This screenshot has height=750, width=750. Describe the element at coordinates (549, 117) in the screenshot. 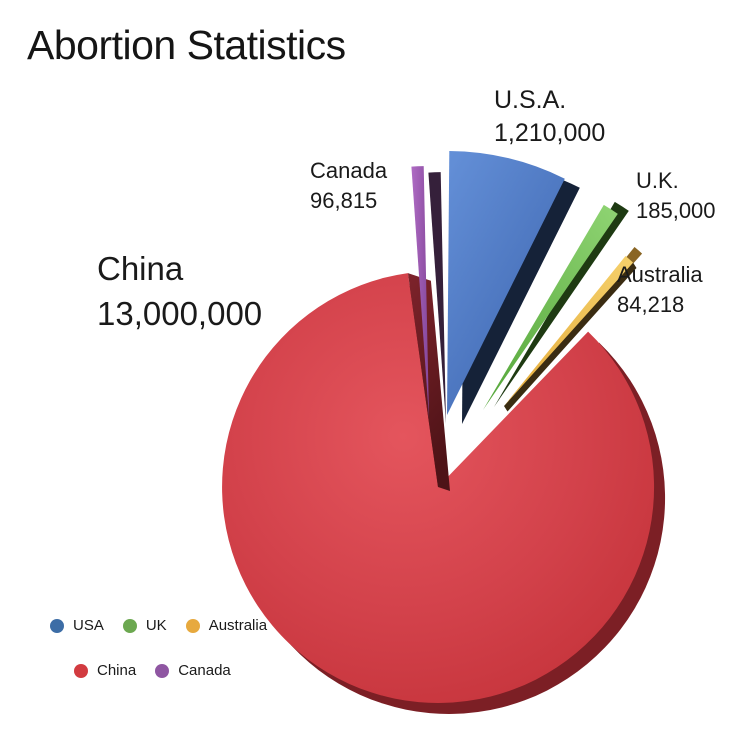

I see `usa-callout: U.S.A. 1,210,000` at that location.